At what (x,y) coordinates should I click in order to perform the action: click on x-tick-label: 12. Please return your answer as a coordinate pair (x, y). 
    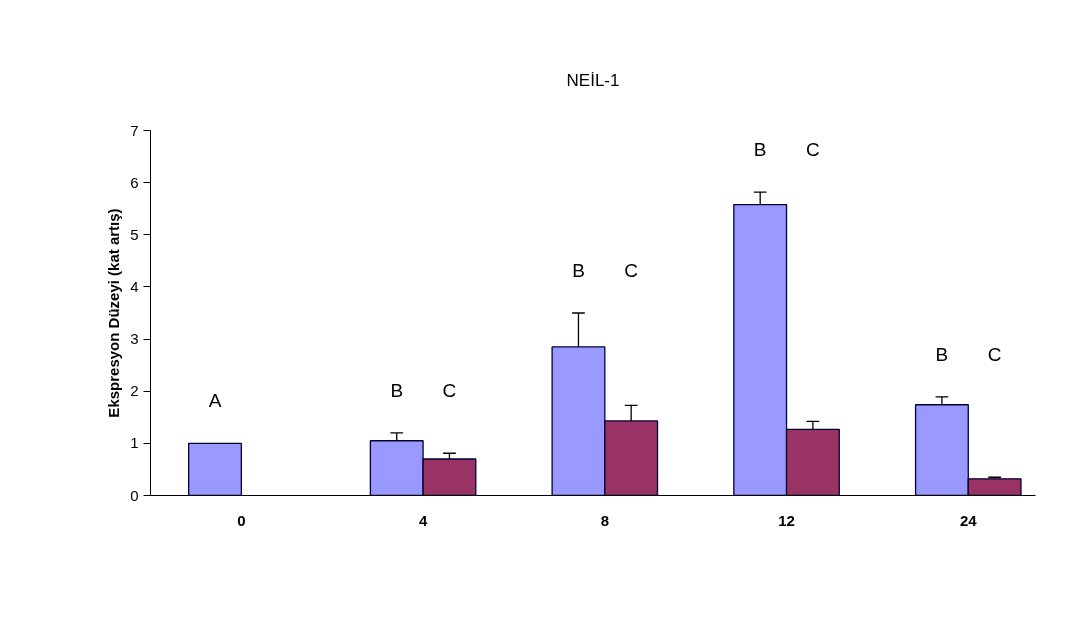
    Looking at the image, I should click on (786, 520).